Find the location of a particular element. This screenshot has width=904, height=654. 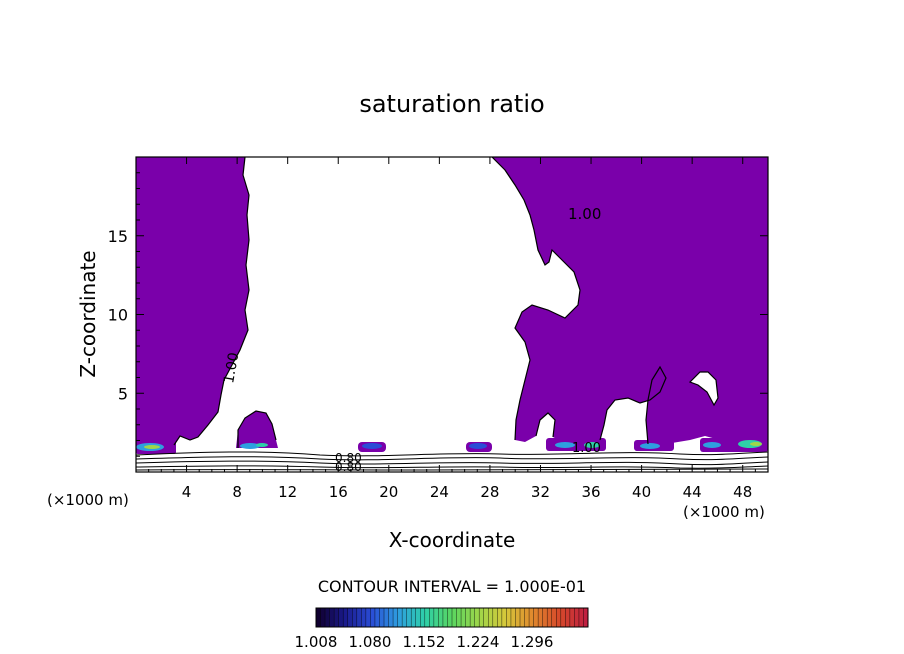

x-tick-label: 8 is located at coordinates (237, 492).